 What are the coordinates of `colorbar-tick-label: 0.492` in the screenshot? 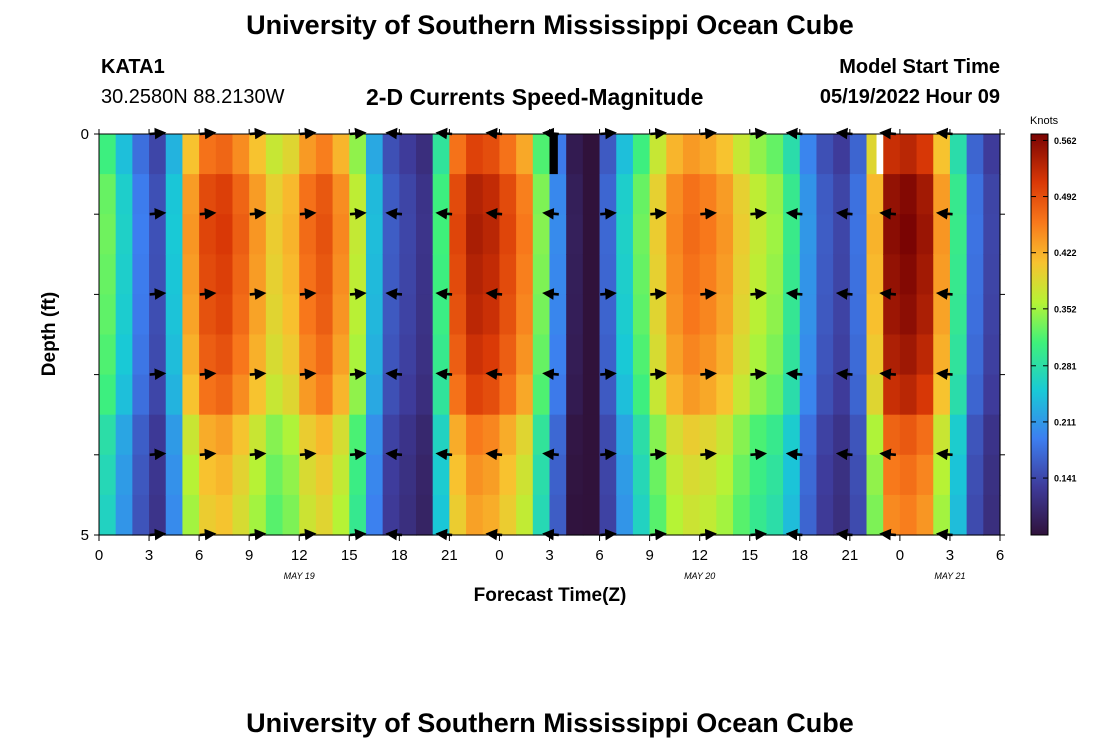 It's located at (1065, 197).